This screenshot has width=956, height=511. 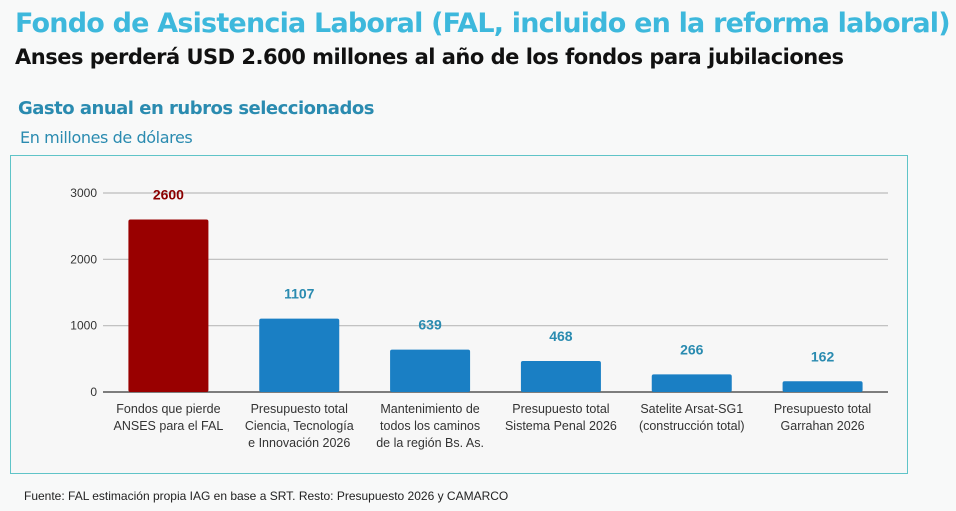 What do you see at coordinates (430, 443) in the screenshot?
I see `x-tick-label: de la región Bs. As.` at bounding box center [430, 443].